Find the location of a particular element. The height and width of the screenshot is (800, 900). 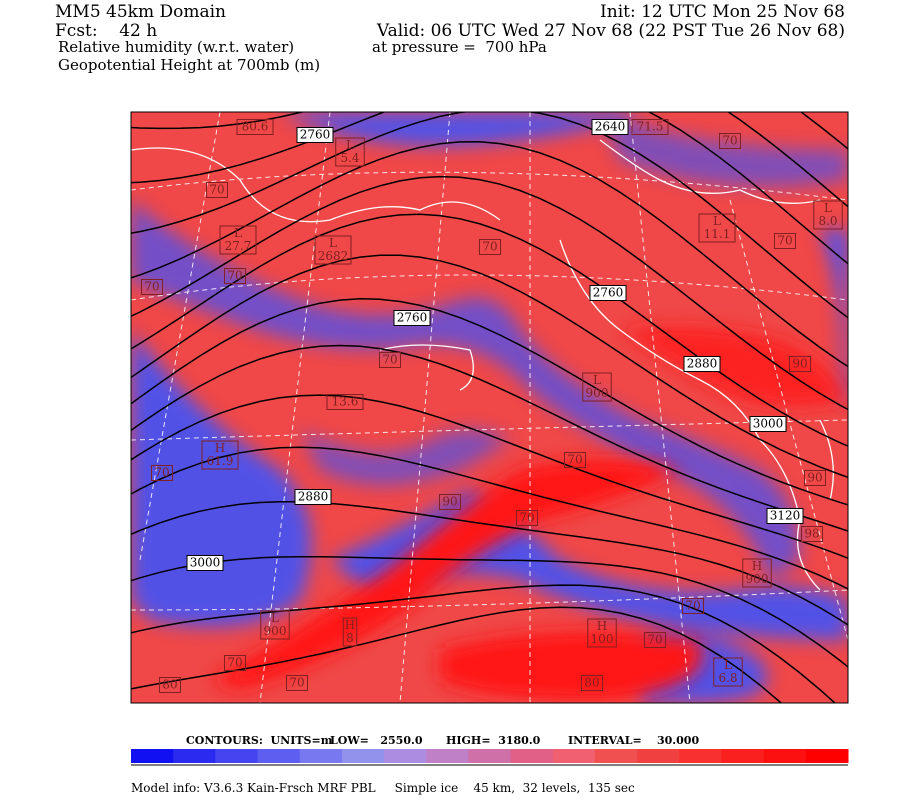

map-label: L 11.1 is located at coordinates (717, 227).